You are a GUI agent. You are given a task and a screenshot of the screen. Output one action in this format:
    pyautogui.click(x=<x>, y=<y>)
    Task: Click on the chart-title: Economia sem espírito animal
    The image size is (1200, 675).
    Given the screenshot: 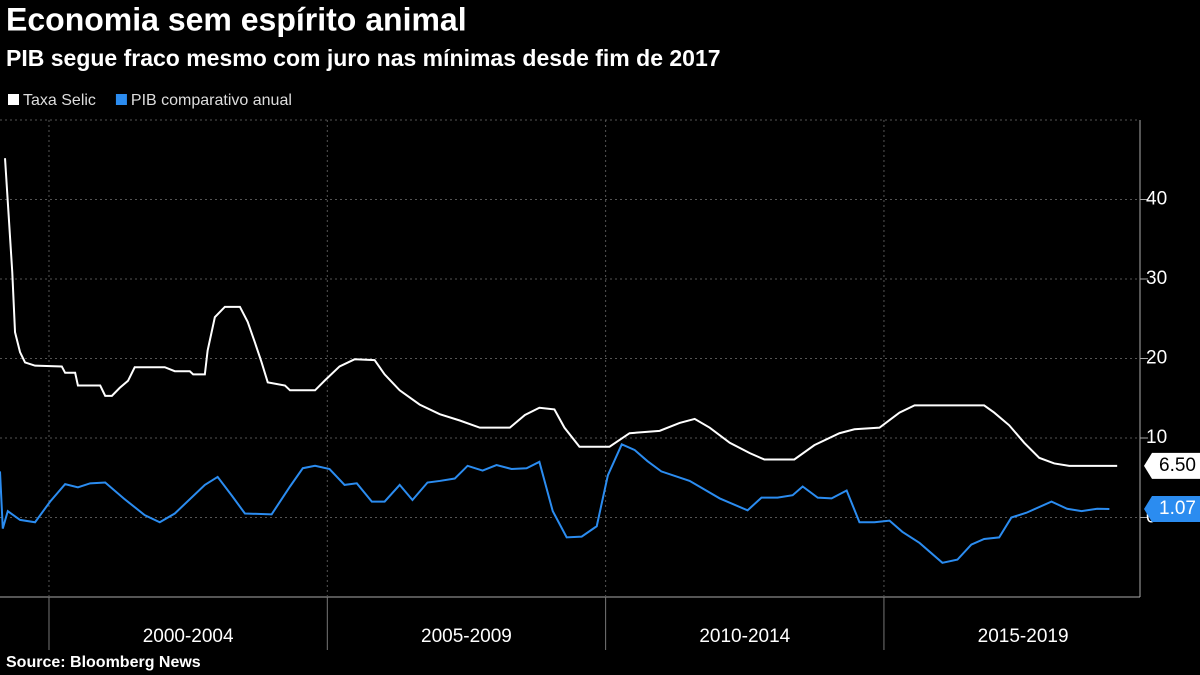 What is the action you would take?
    pyautogui.click(x=236, y=19)
    